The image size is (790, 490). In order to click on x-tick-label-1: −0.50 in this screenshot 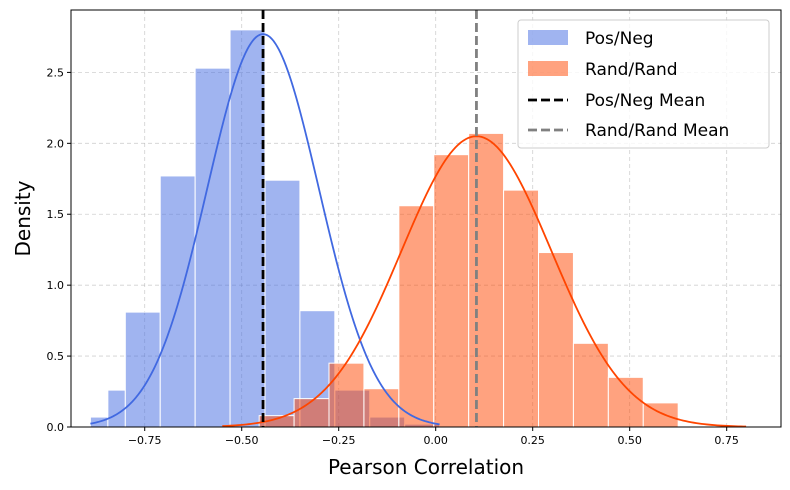, I will do `click(242, 440)`.